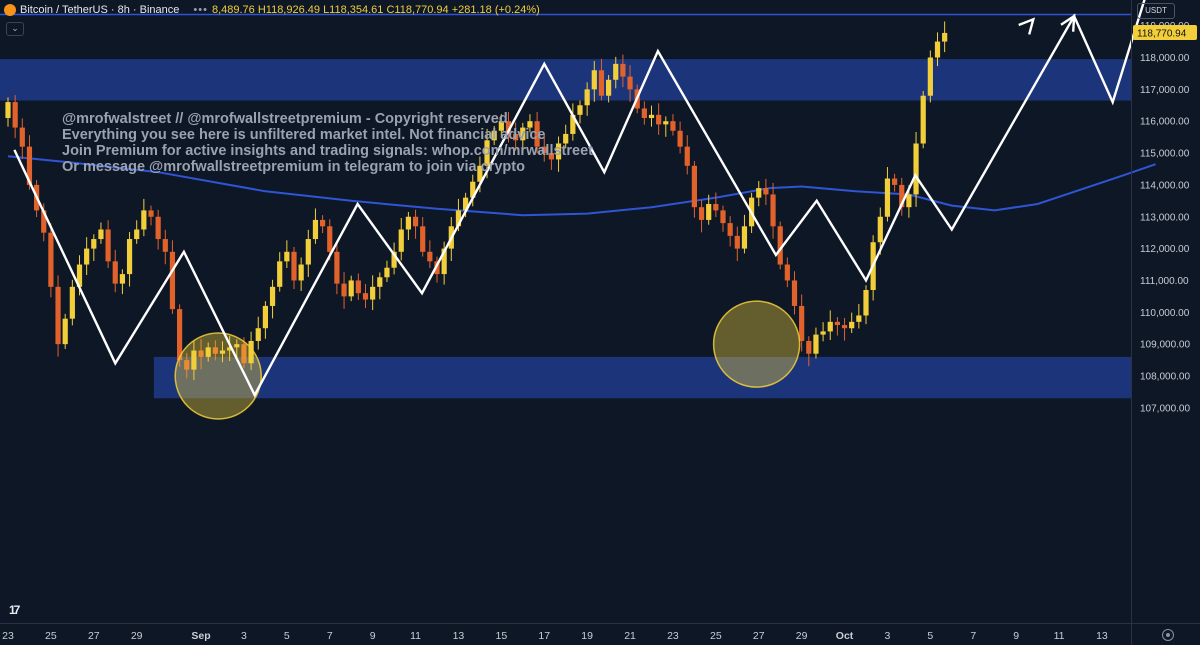 Image resolution: width=1200 pixels, height=645 pixels. I want to click on bitcoin-icon, so click(10, 10).